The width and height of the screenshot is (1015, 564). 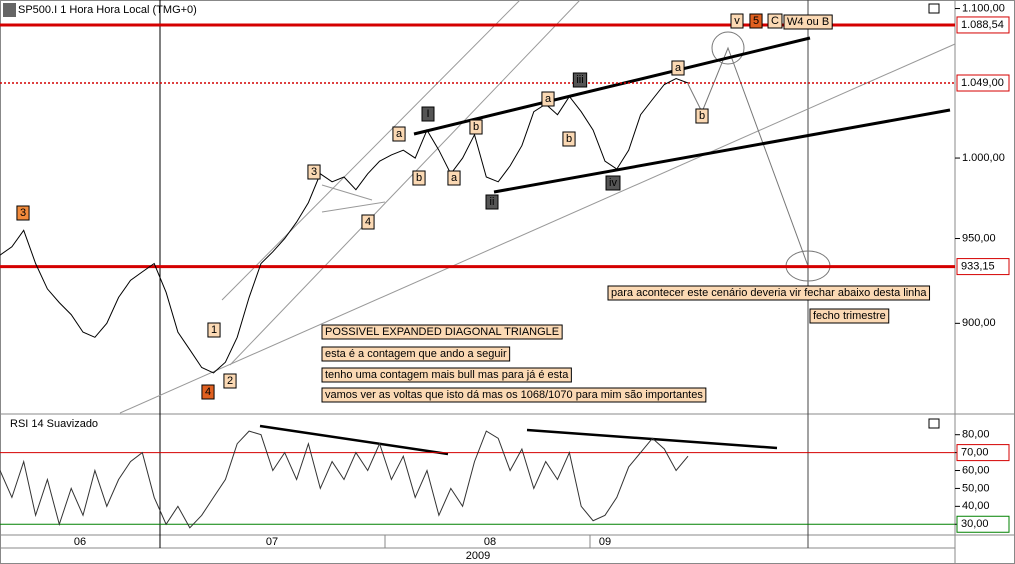 I want to click on annotation: 3, so click(x=314, y=172).